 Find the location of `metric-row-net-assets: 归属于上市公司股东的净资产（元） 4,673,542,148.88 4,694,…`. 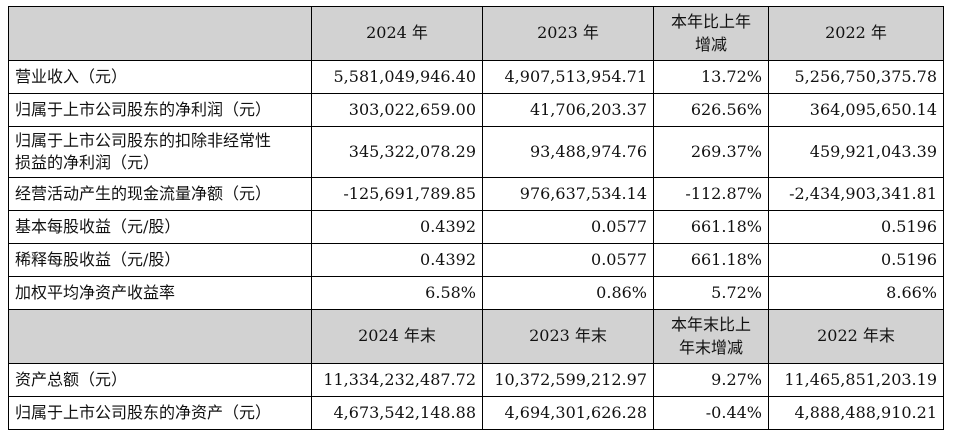

metric-row-net-assets: 归属于上市公司股东的净资产（元） 4,673,542,148.88 4,694,… is located at coordinates (476, 413).